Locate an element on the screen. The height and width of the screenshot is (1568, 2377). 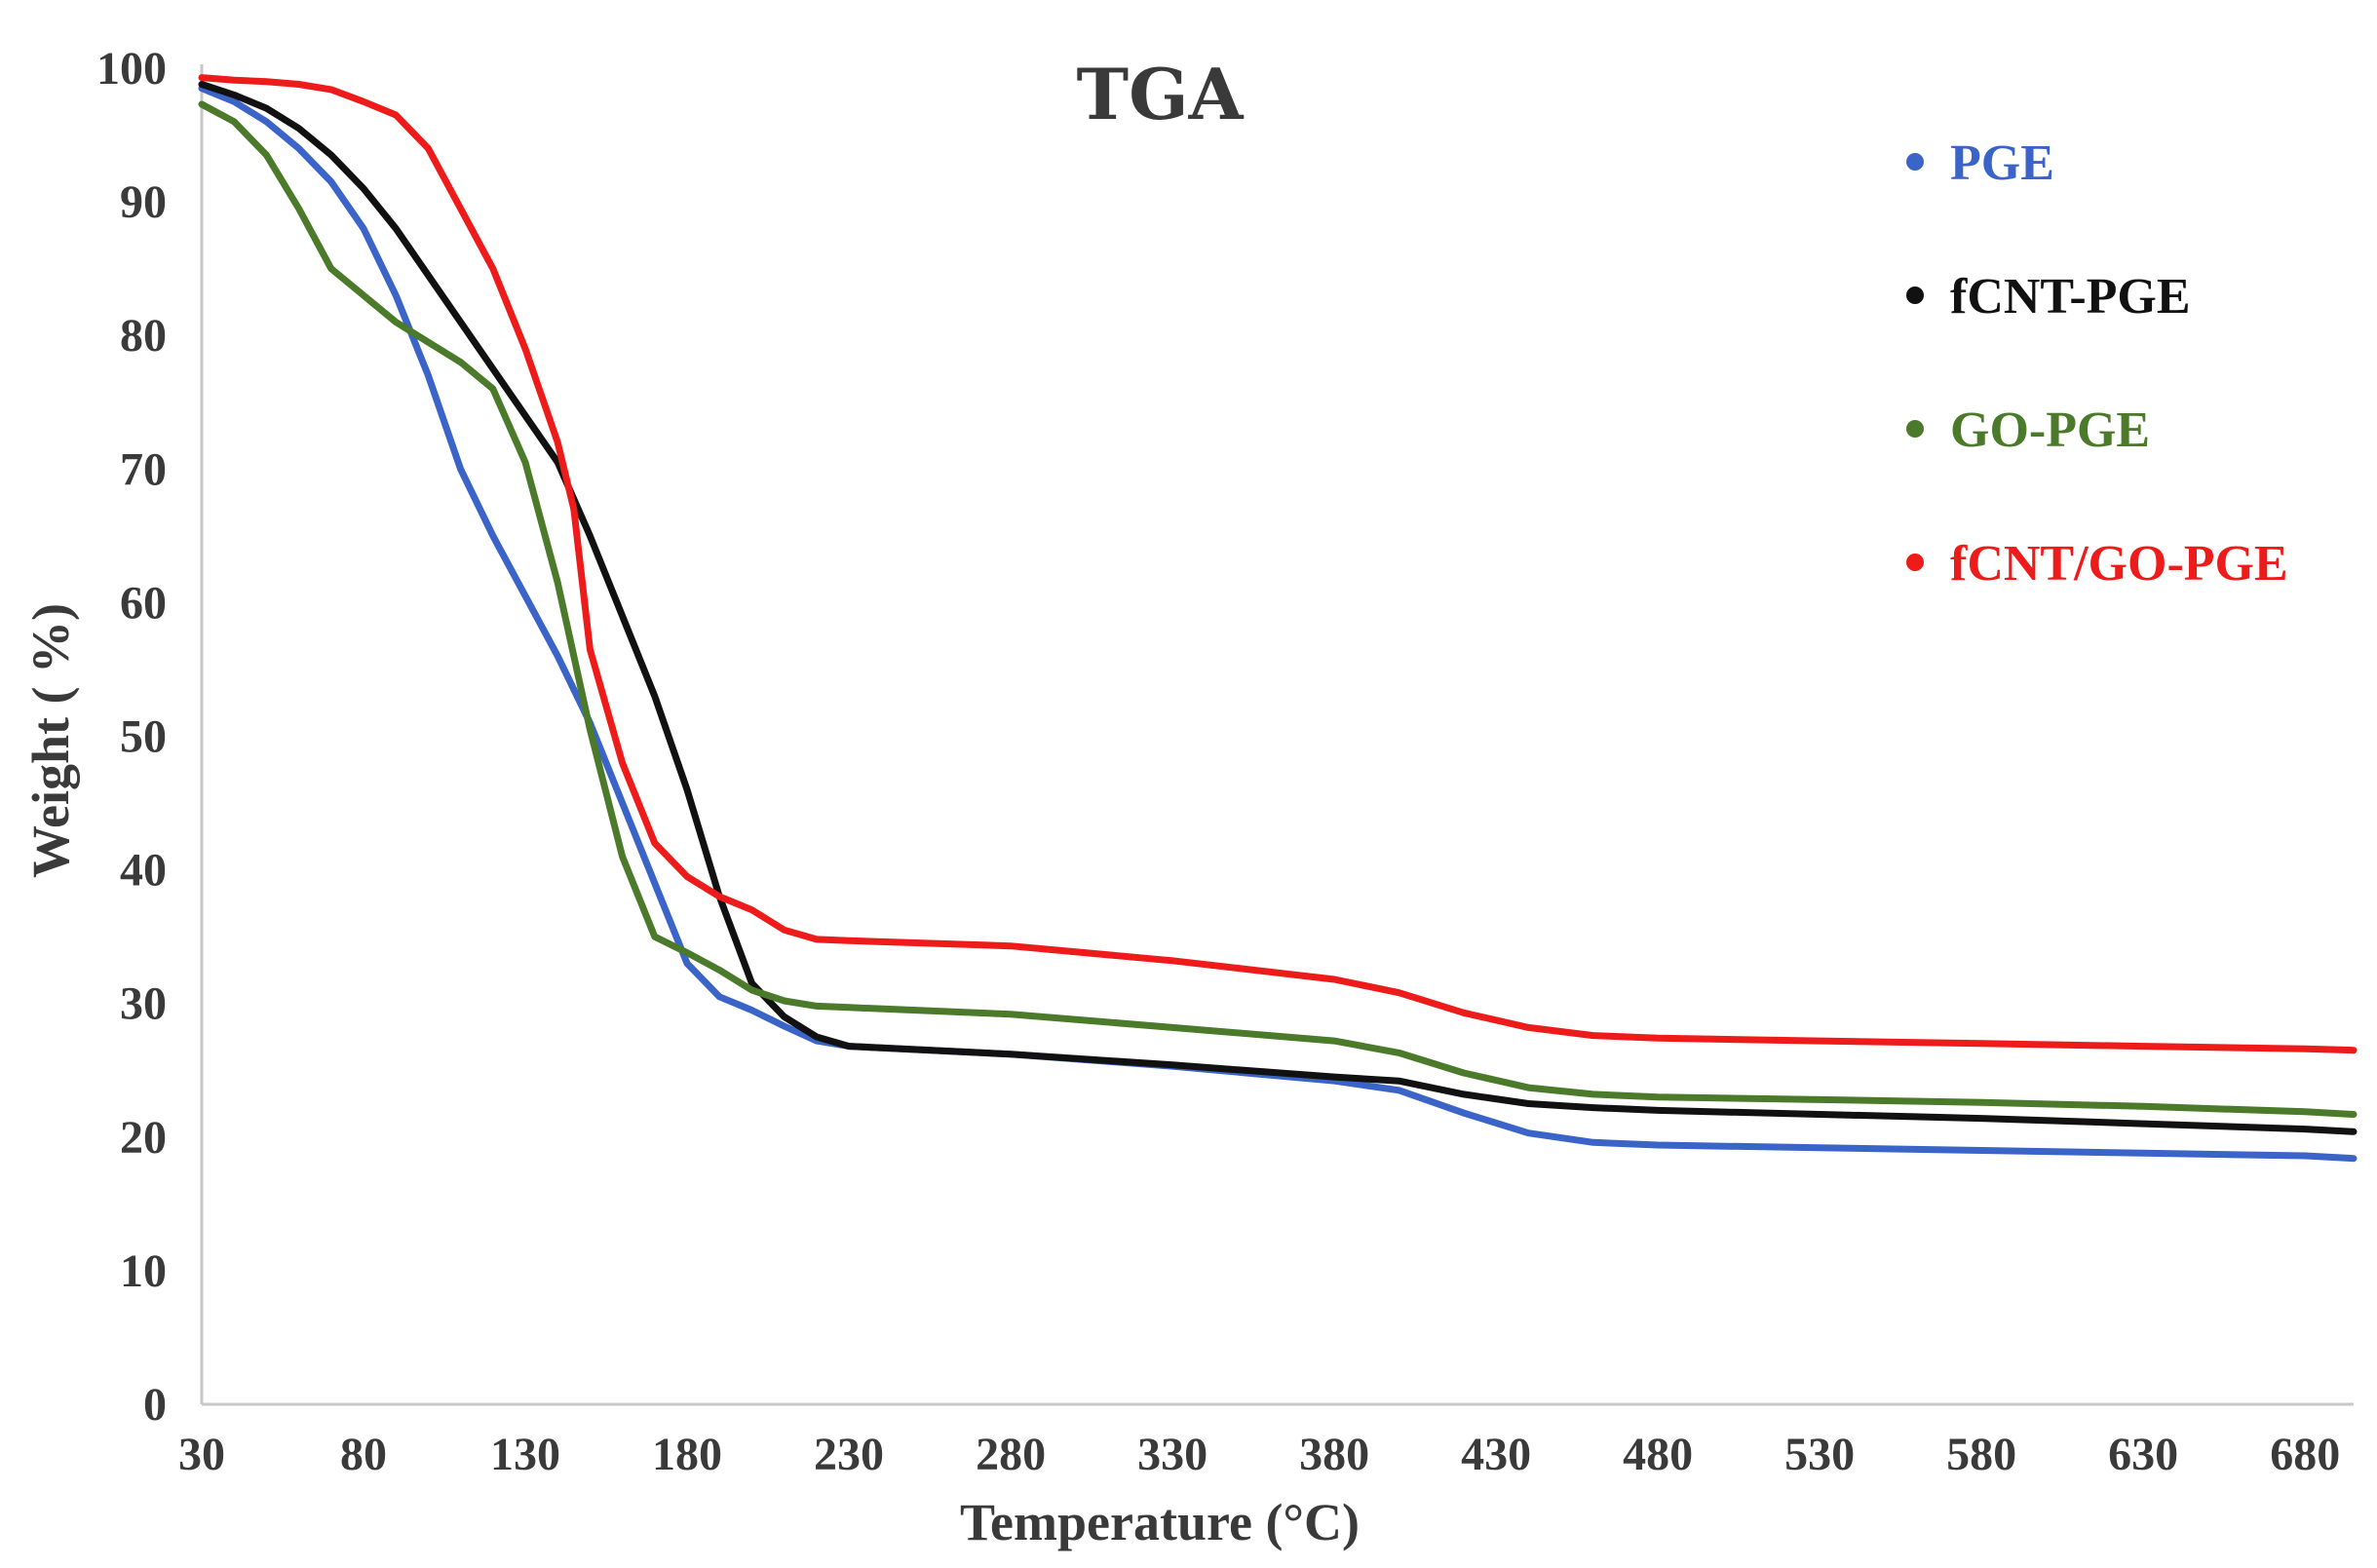
x-tick-label: 380 is located at coordinates (1334, 1454).